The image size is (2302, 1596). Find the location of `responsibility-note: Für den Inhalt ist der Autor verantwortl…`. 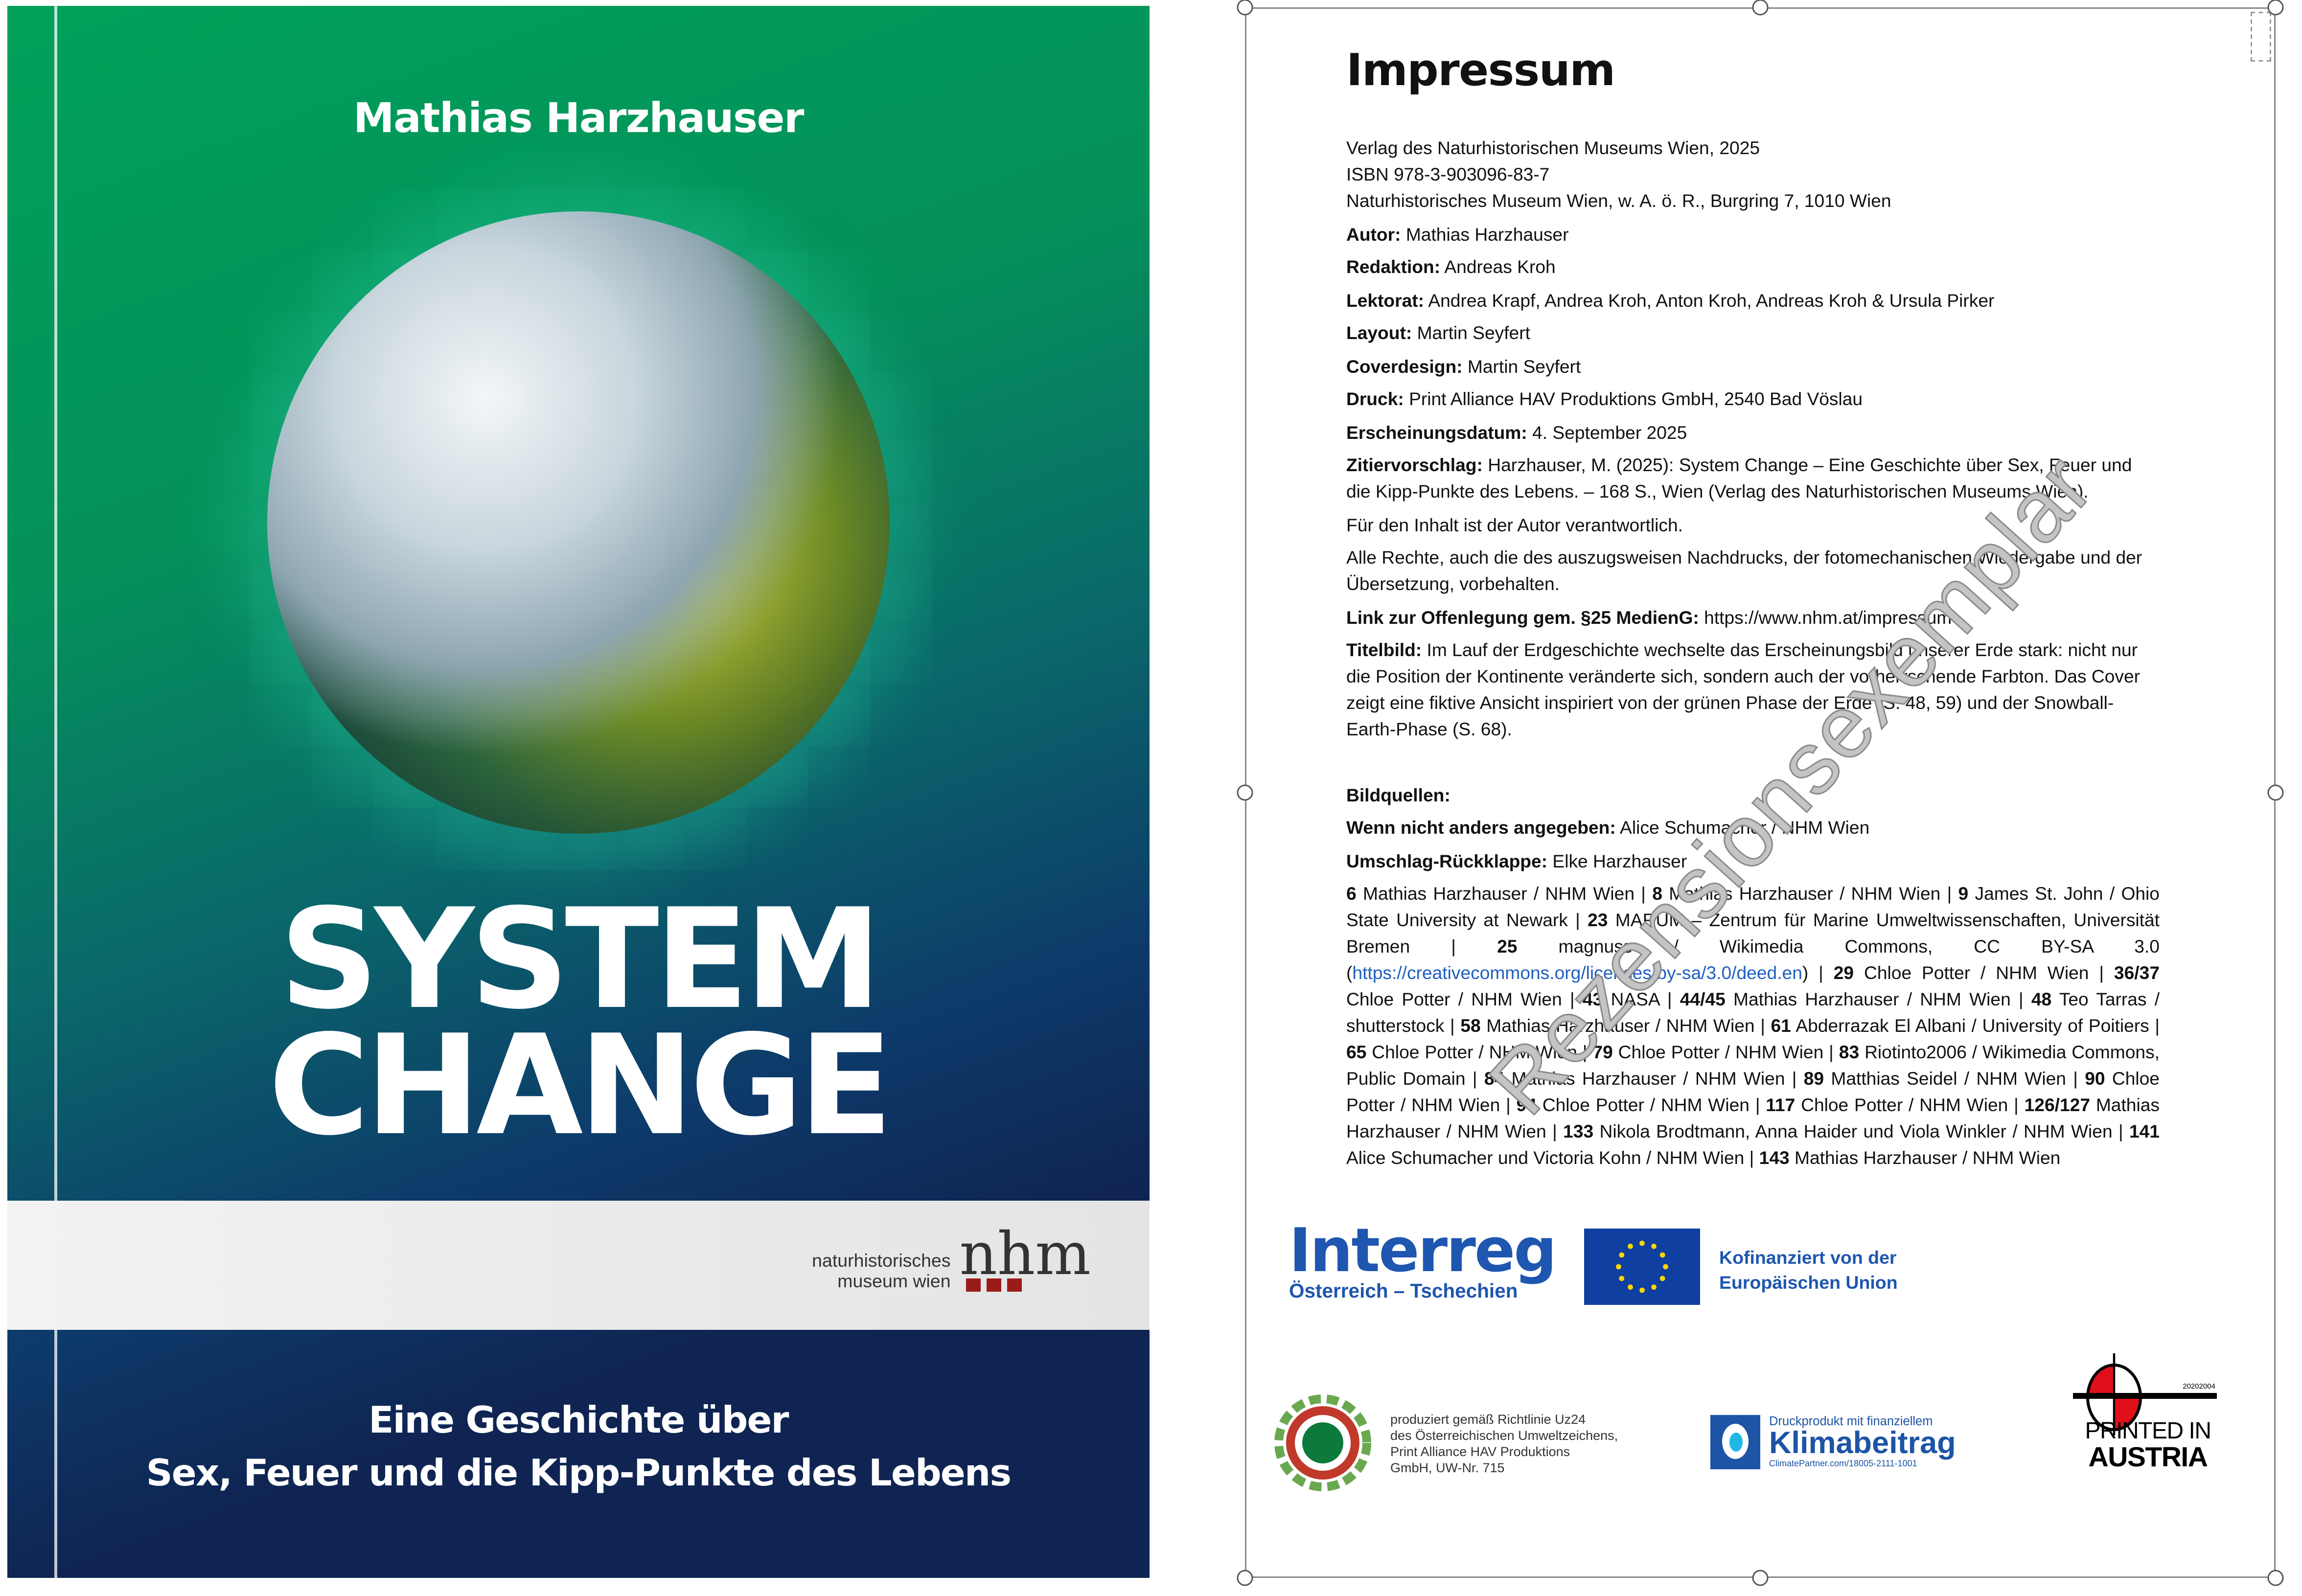

responsibility-note: Für den Inhalt ist der Autor verantwortl… is located at coordinates (1514, 524).